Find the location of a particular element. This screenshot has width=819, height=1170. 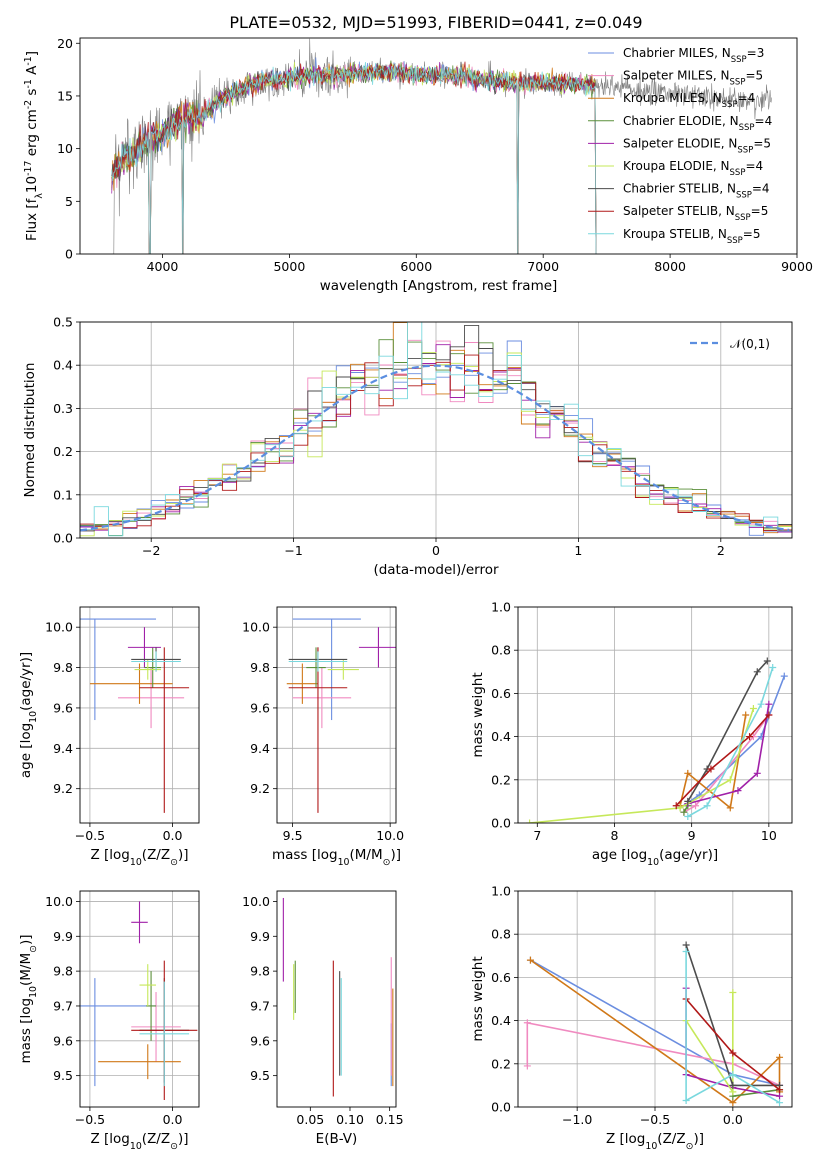

y-tick-label: 0.2 is located at coordinates (501, 779).